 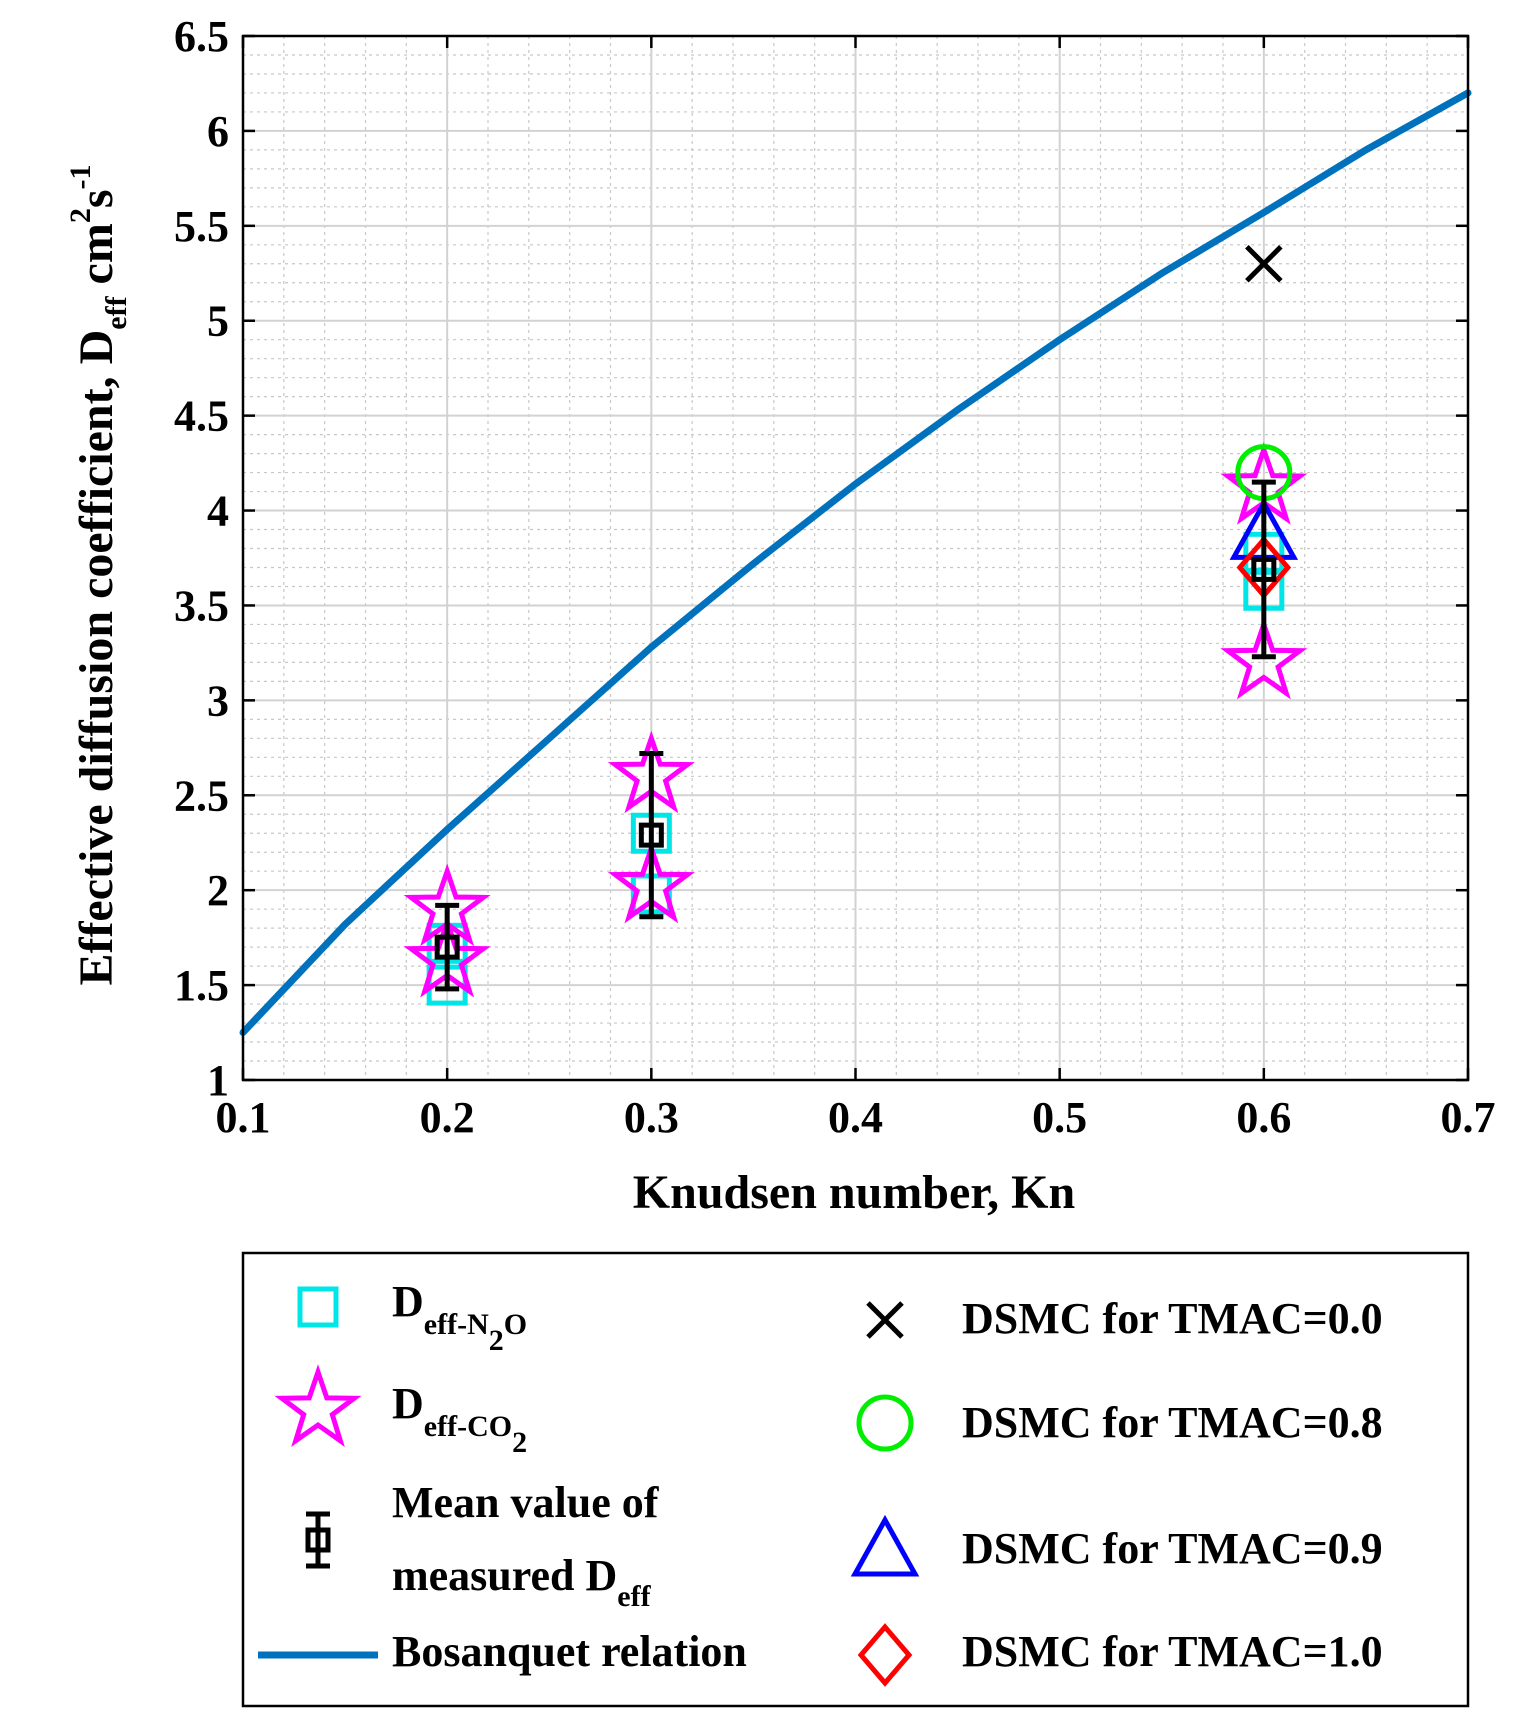 I want to click on legend-label-mean-line2: measured Deff, so click(x=522, y=1582).